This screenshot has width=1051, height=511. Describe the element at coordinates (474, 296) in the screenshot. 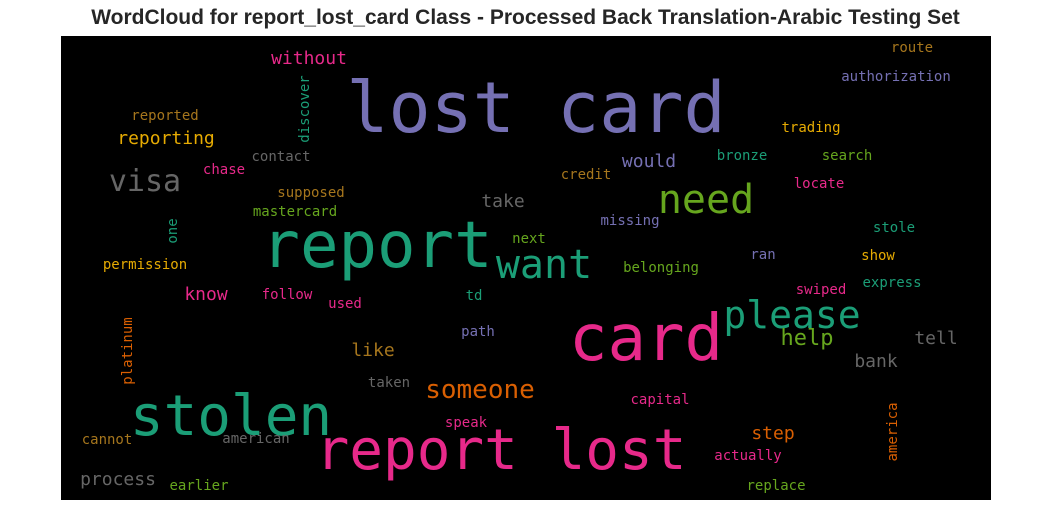

I see `word-td: td` at that location.